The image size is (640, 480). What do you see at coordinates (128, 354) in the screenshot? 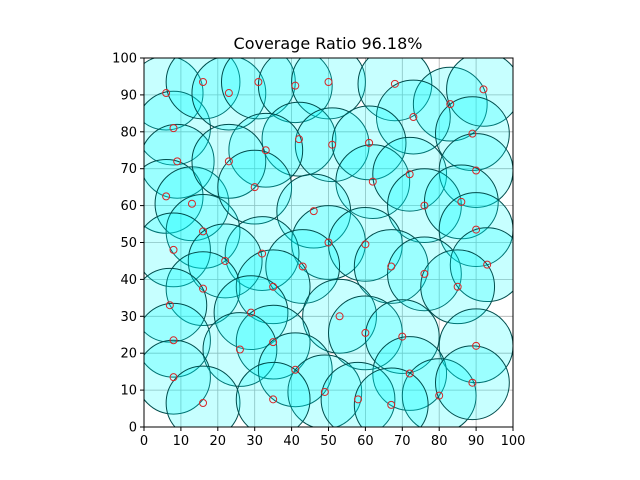
I see `y-tick-label: 20` at bounding box center [128, 354].